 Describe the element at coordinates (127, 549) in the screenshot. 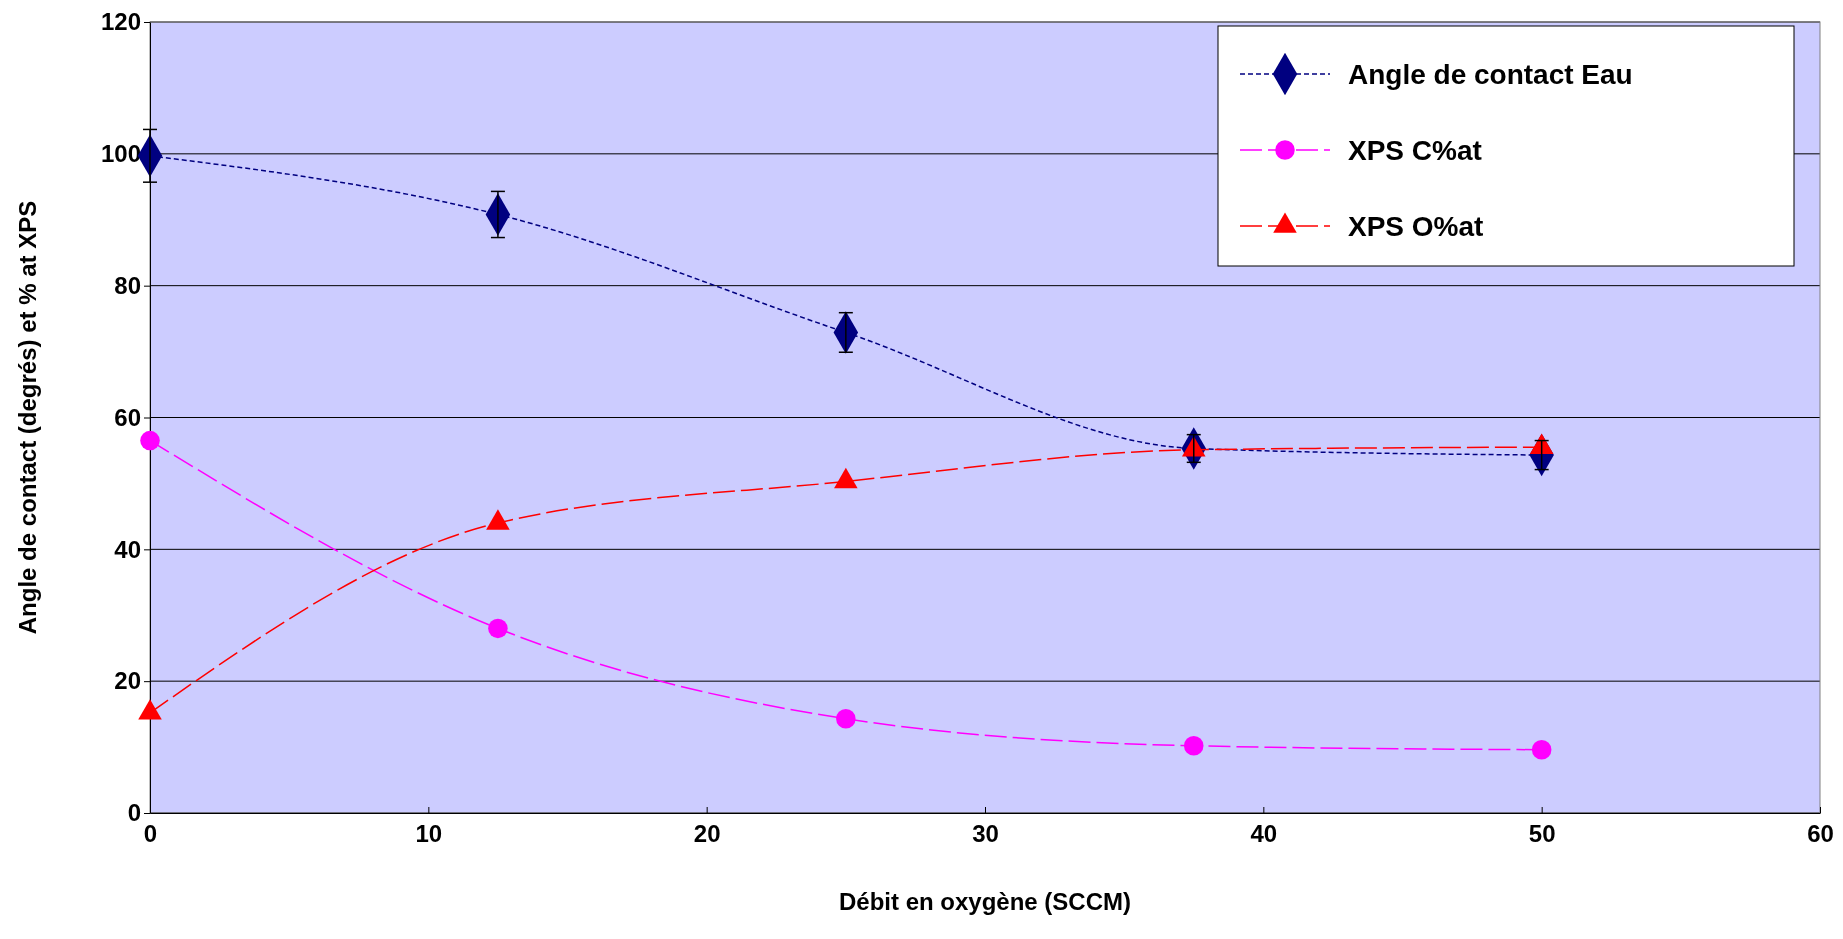

I see `y-tick-label: 40` at that location.